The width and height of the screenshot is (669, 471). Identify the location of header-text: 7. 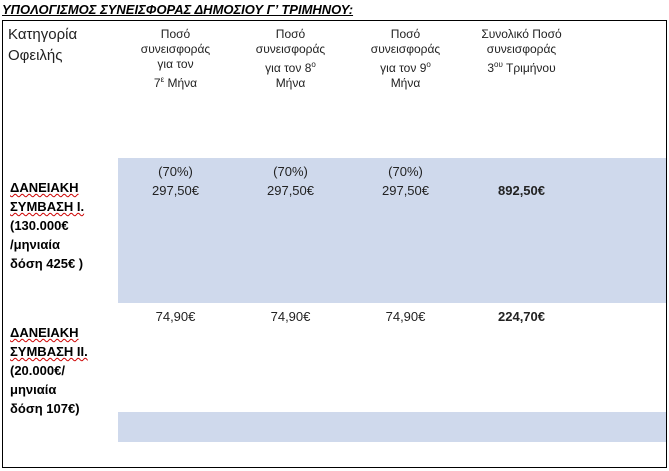
(157, 83).